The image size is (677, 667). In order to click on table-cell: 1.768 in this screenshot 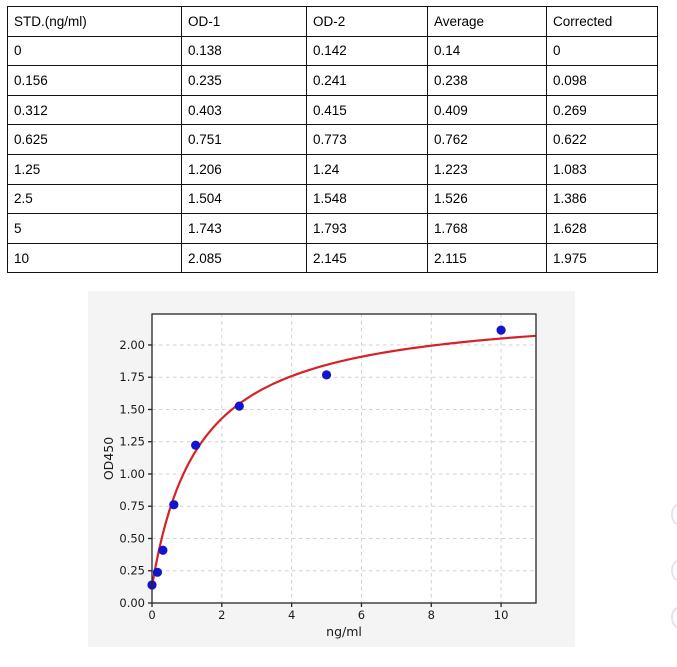, I will do `click(487, 228)`.